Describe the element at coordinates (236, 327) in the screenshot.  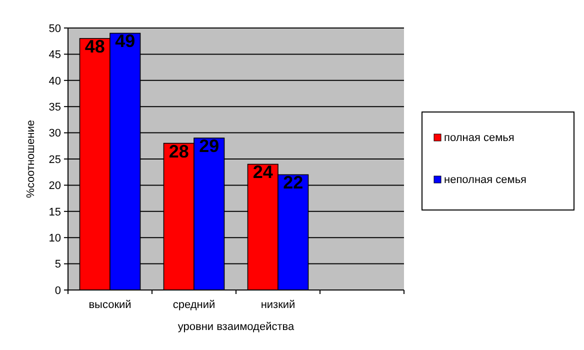
I see `x-axis-title: уровни взаимодейства` at that location.